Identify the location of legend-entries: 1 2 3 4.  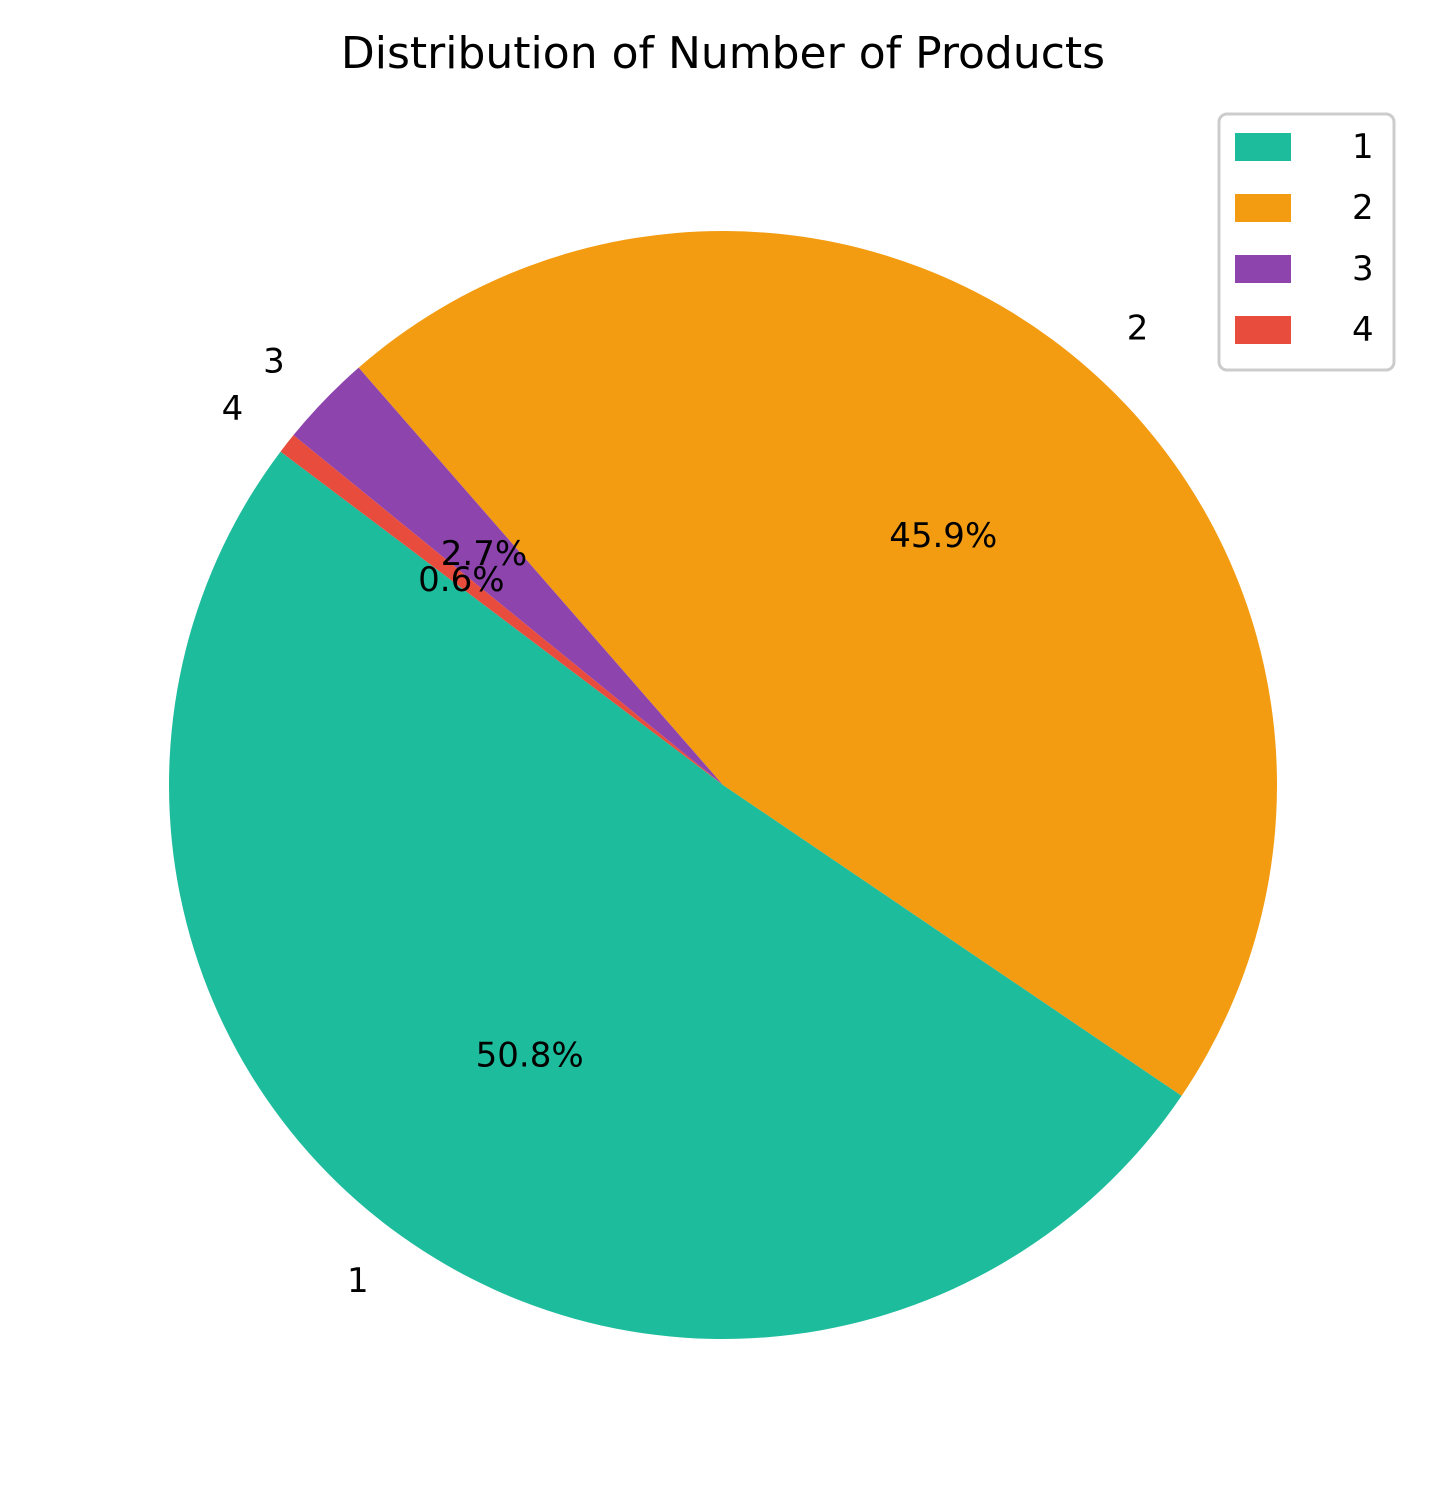
(1304, 238).